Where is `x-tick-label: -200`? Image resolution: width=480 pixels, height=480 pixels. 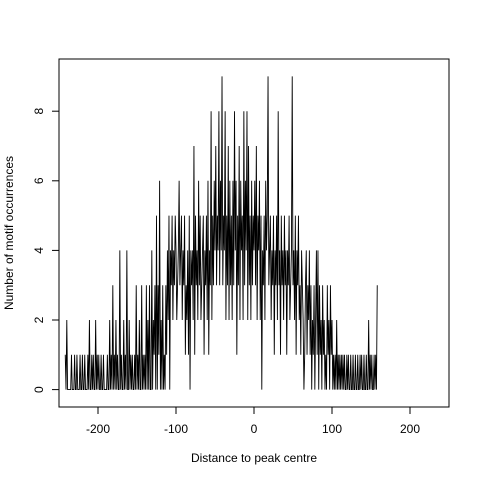
x-tick-label: -200 is located at coordinates (98, 429).